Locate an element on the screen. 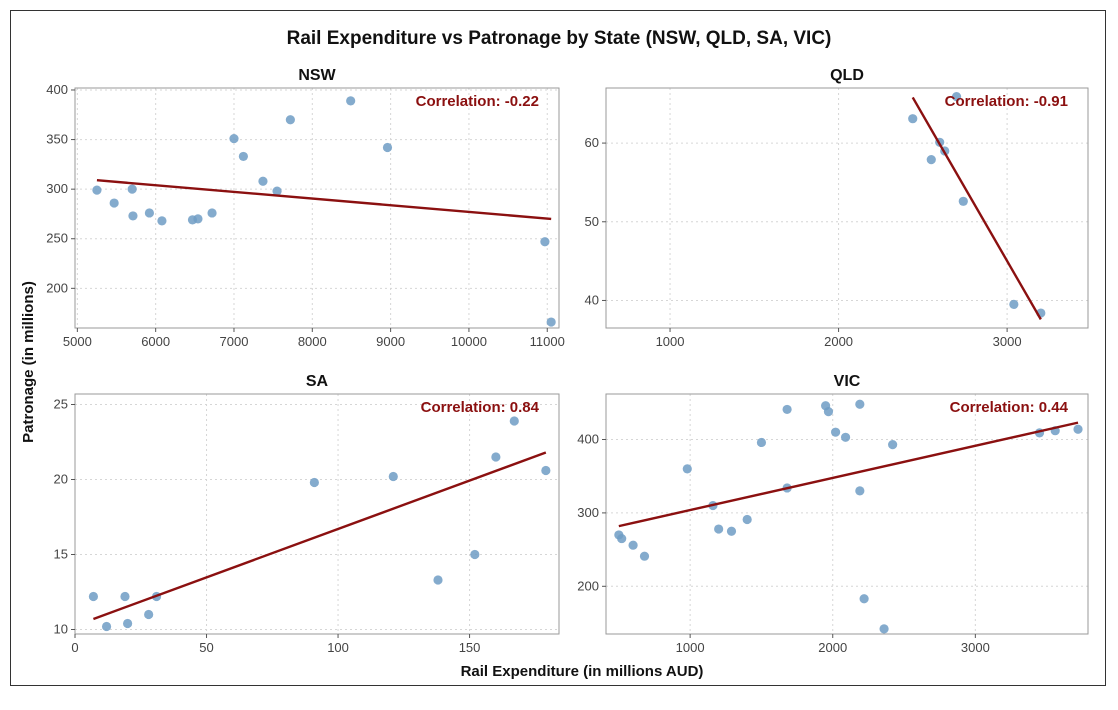 Image resolution: width=1118 pixels, height=710 pixels. y-tick-label: 10 is located at coordinates (61, 629).